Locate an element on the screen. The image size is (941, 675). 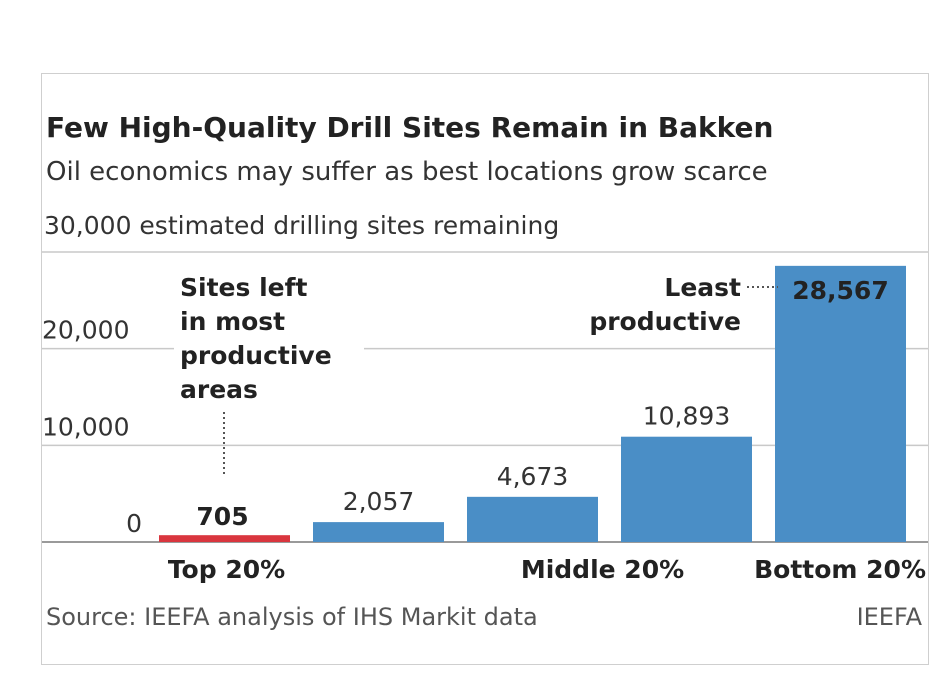
value-label: 28,567 is located at coordinates (840, 290).